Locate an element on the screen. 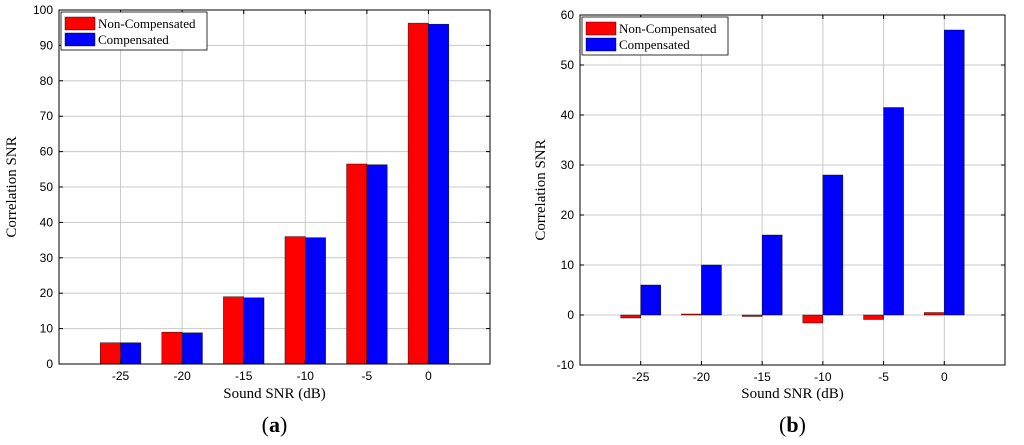 The width and height of the screenshot is (1024, 445). y-tick-label: 80 is located at coordinates (47, 81).